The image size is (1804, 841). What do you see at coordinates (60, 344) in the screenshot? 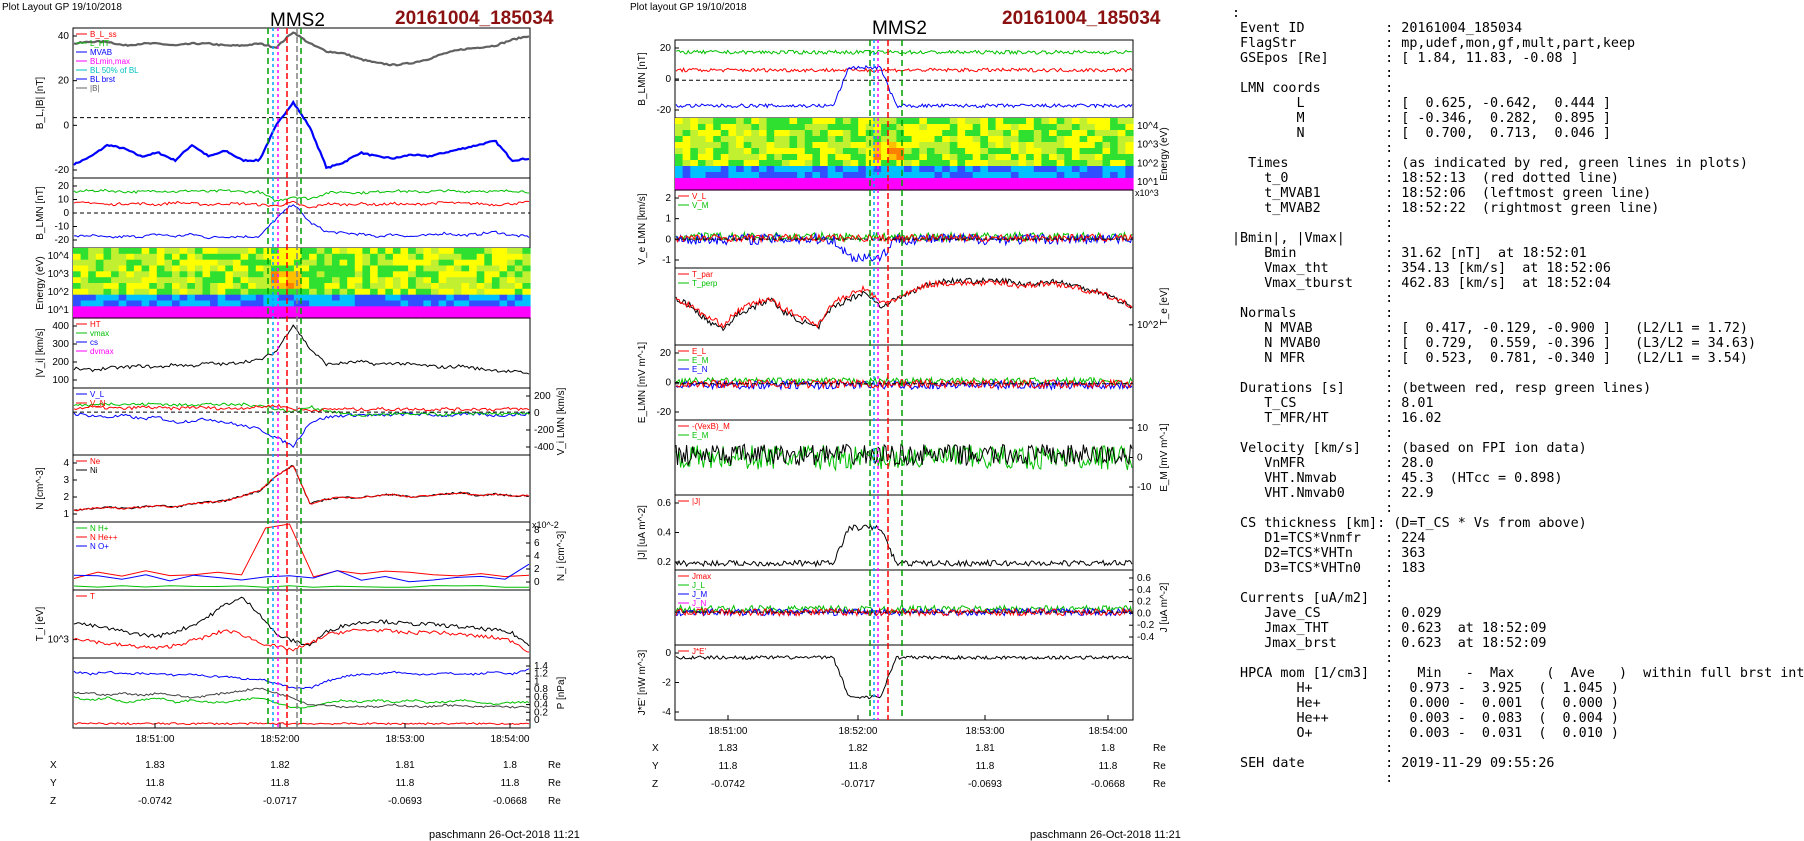
I see `y-tick-label: 300` at bounding box center [60, 344].